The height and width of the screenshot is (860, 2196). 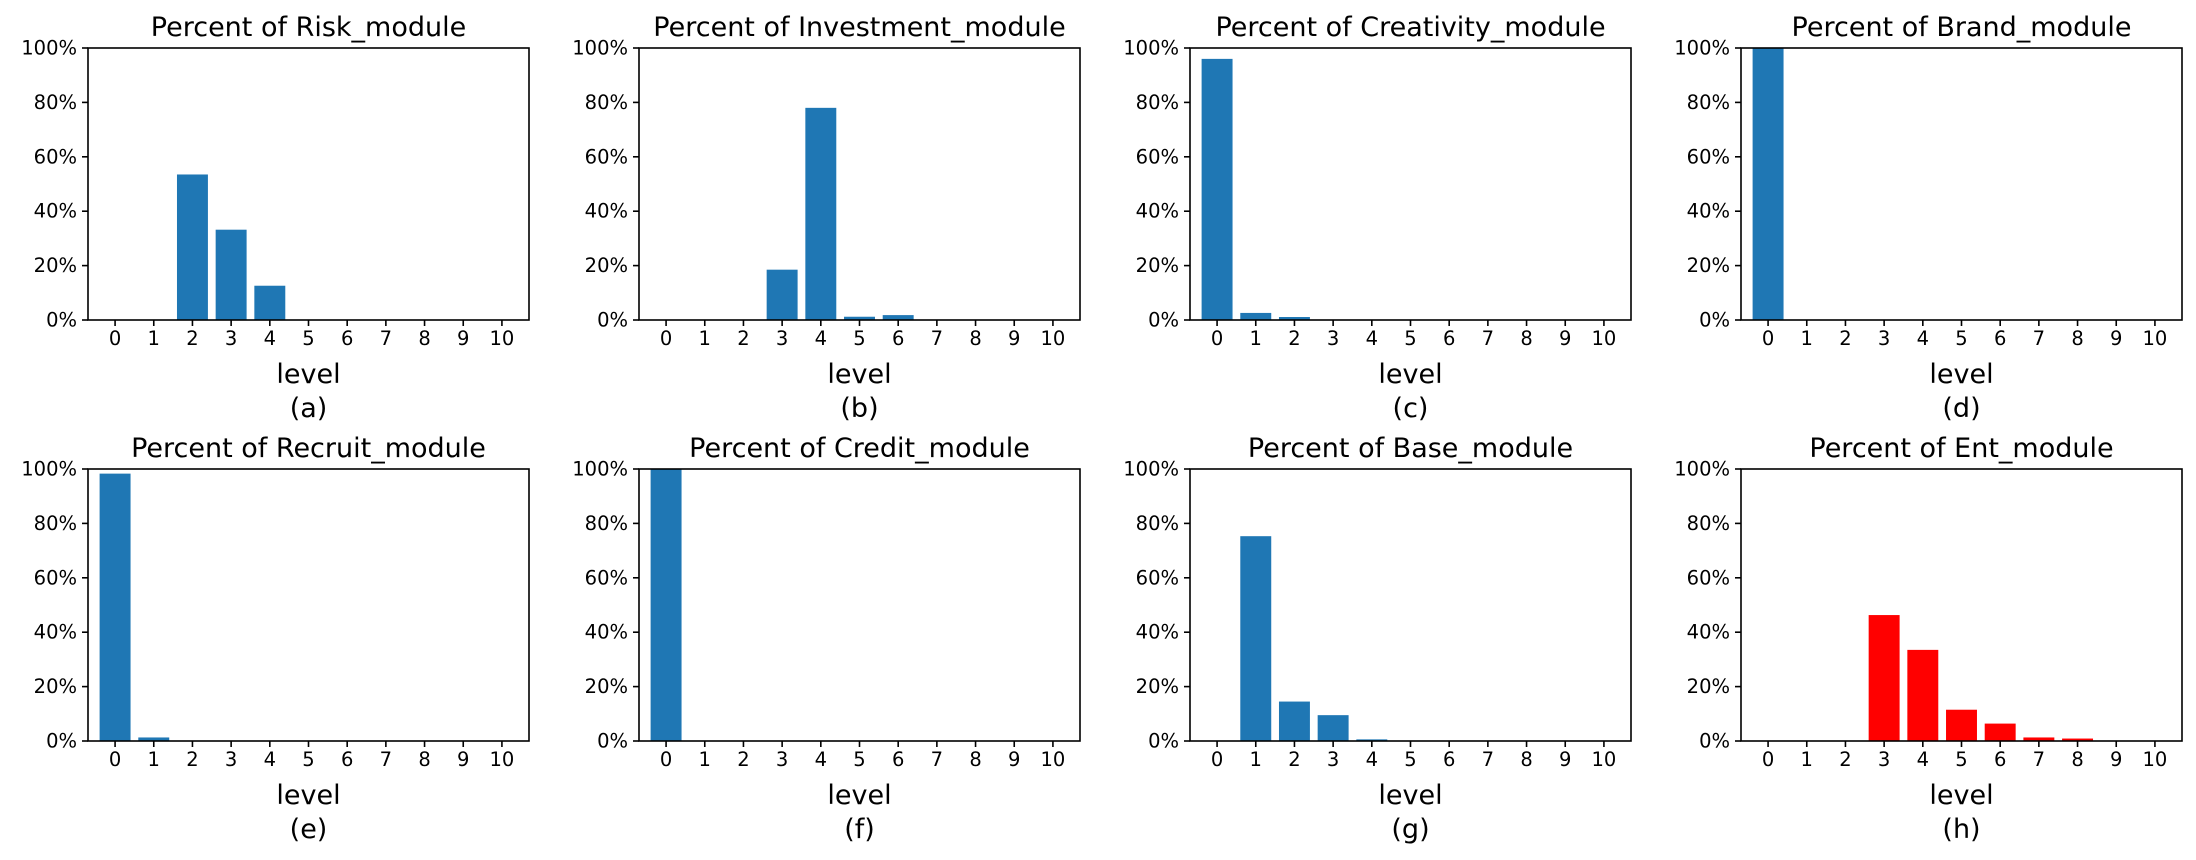 What do you see at coordinates (1410, 829) in the screenshot?
I see `subplot-caption: (g)` at bounding box center [1410, 829].